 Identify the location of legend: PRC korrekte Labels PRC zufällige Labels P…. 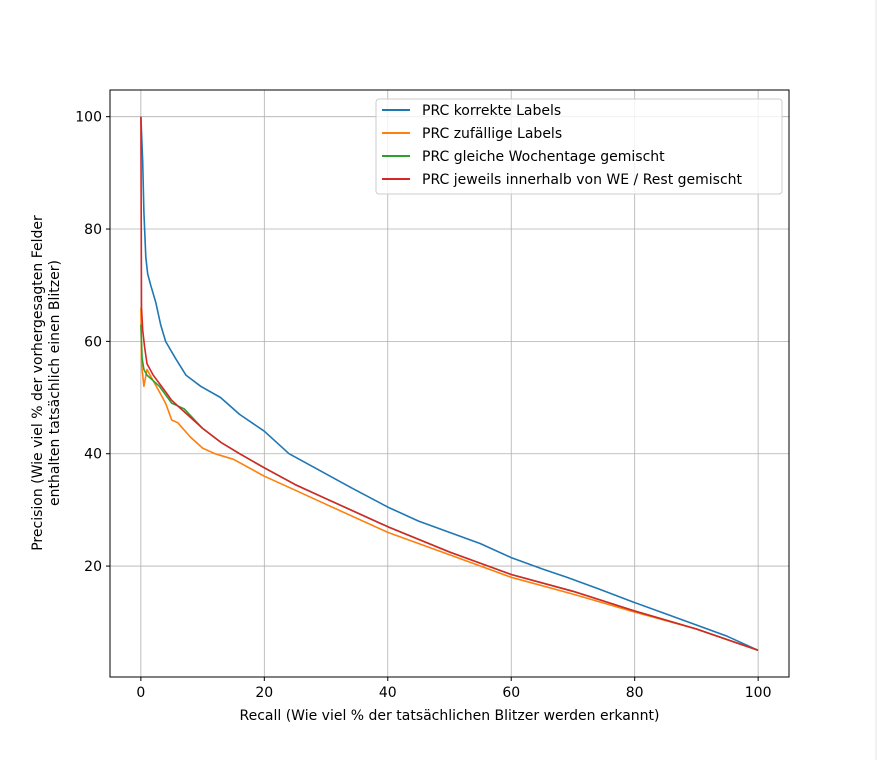
(579, 146).